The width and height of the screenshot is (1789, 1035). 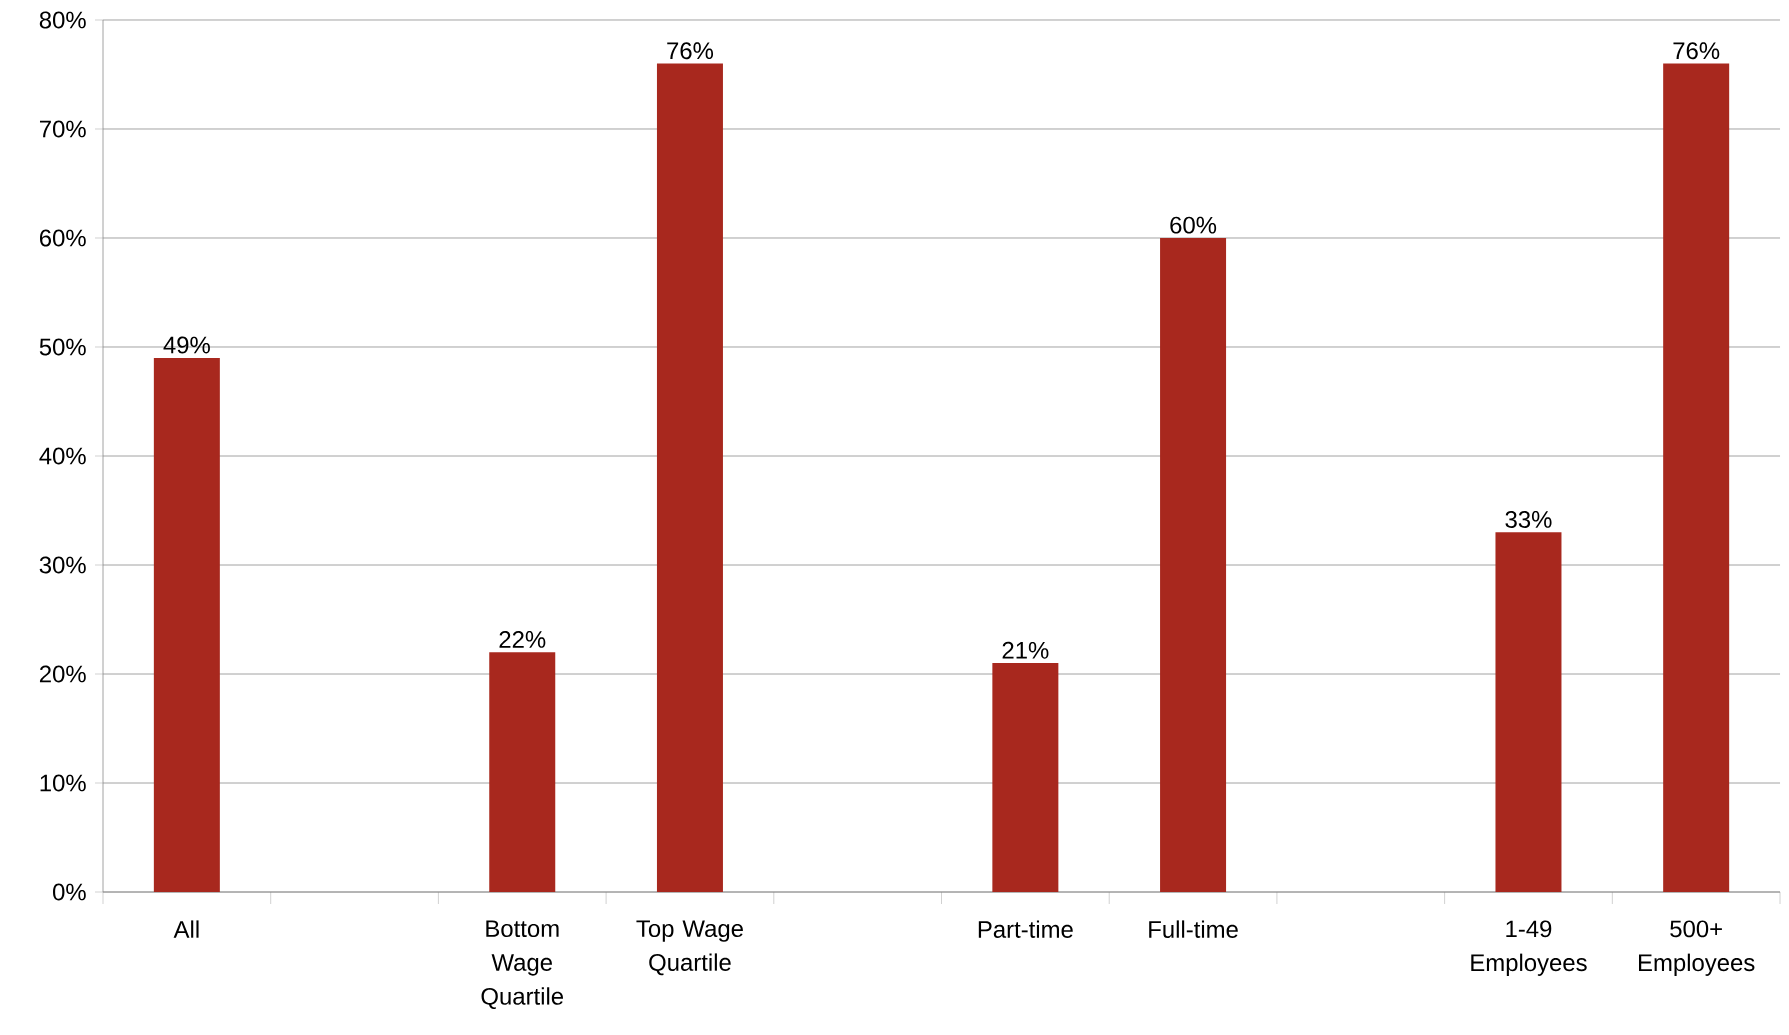 What do you see at coordinates (186, 929) in the screenshot?
I see `x-tick-label: All` at bounding box center [186, 929].